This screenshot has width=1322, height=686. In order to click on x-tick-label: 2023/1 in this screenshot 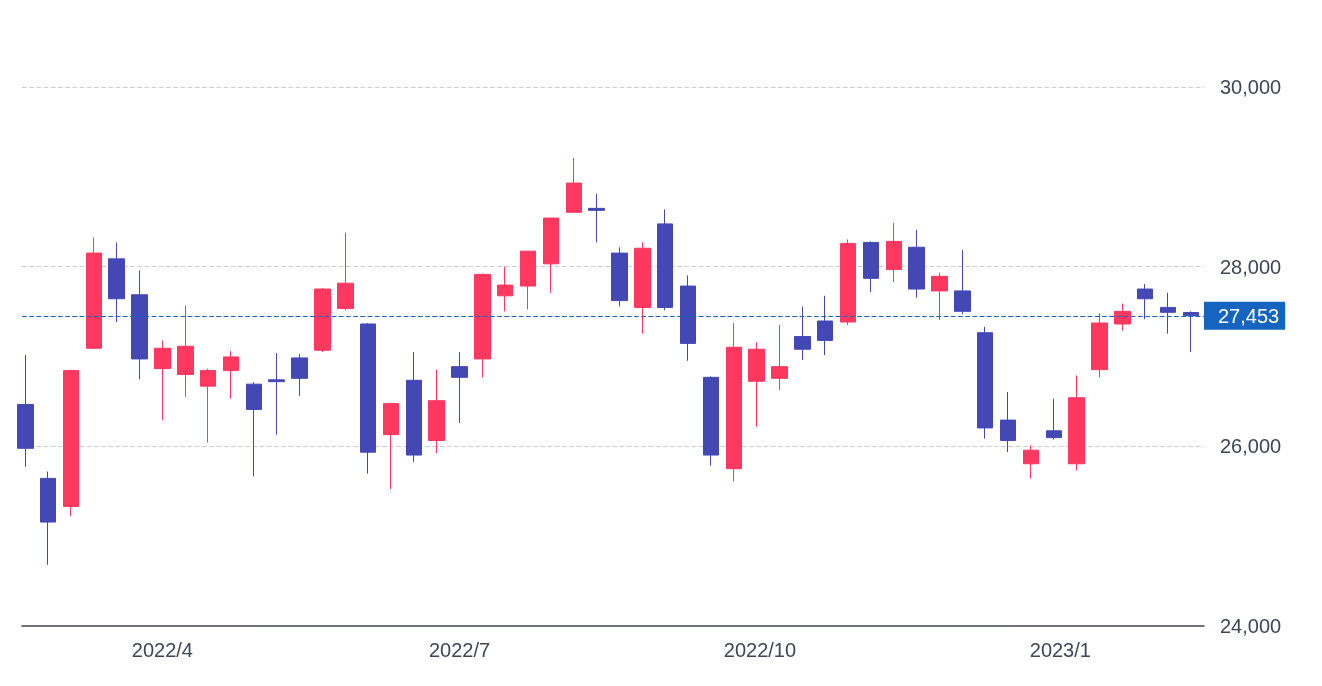, I will do `click(1060, 650)`.